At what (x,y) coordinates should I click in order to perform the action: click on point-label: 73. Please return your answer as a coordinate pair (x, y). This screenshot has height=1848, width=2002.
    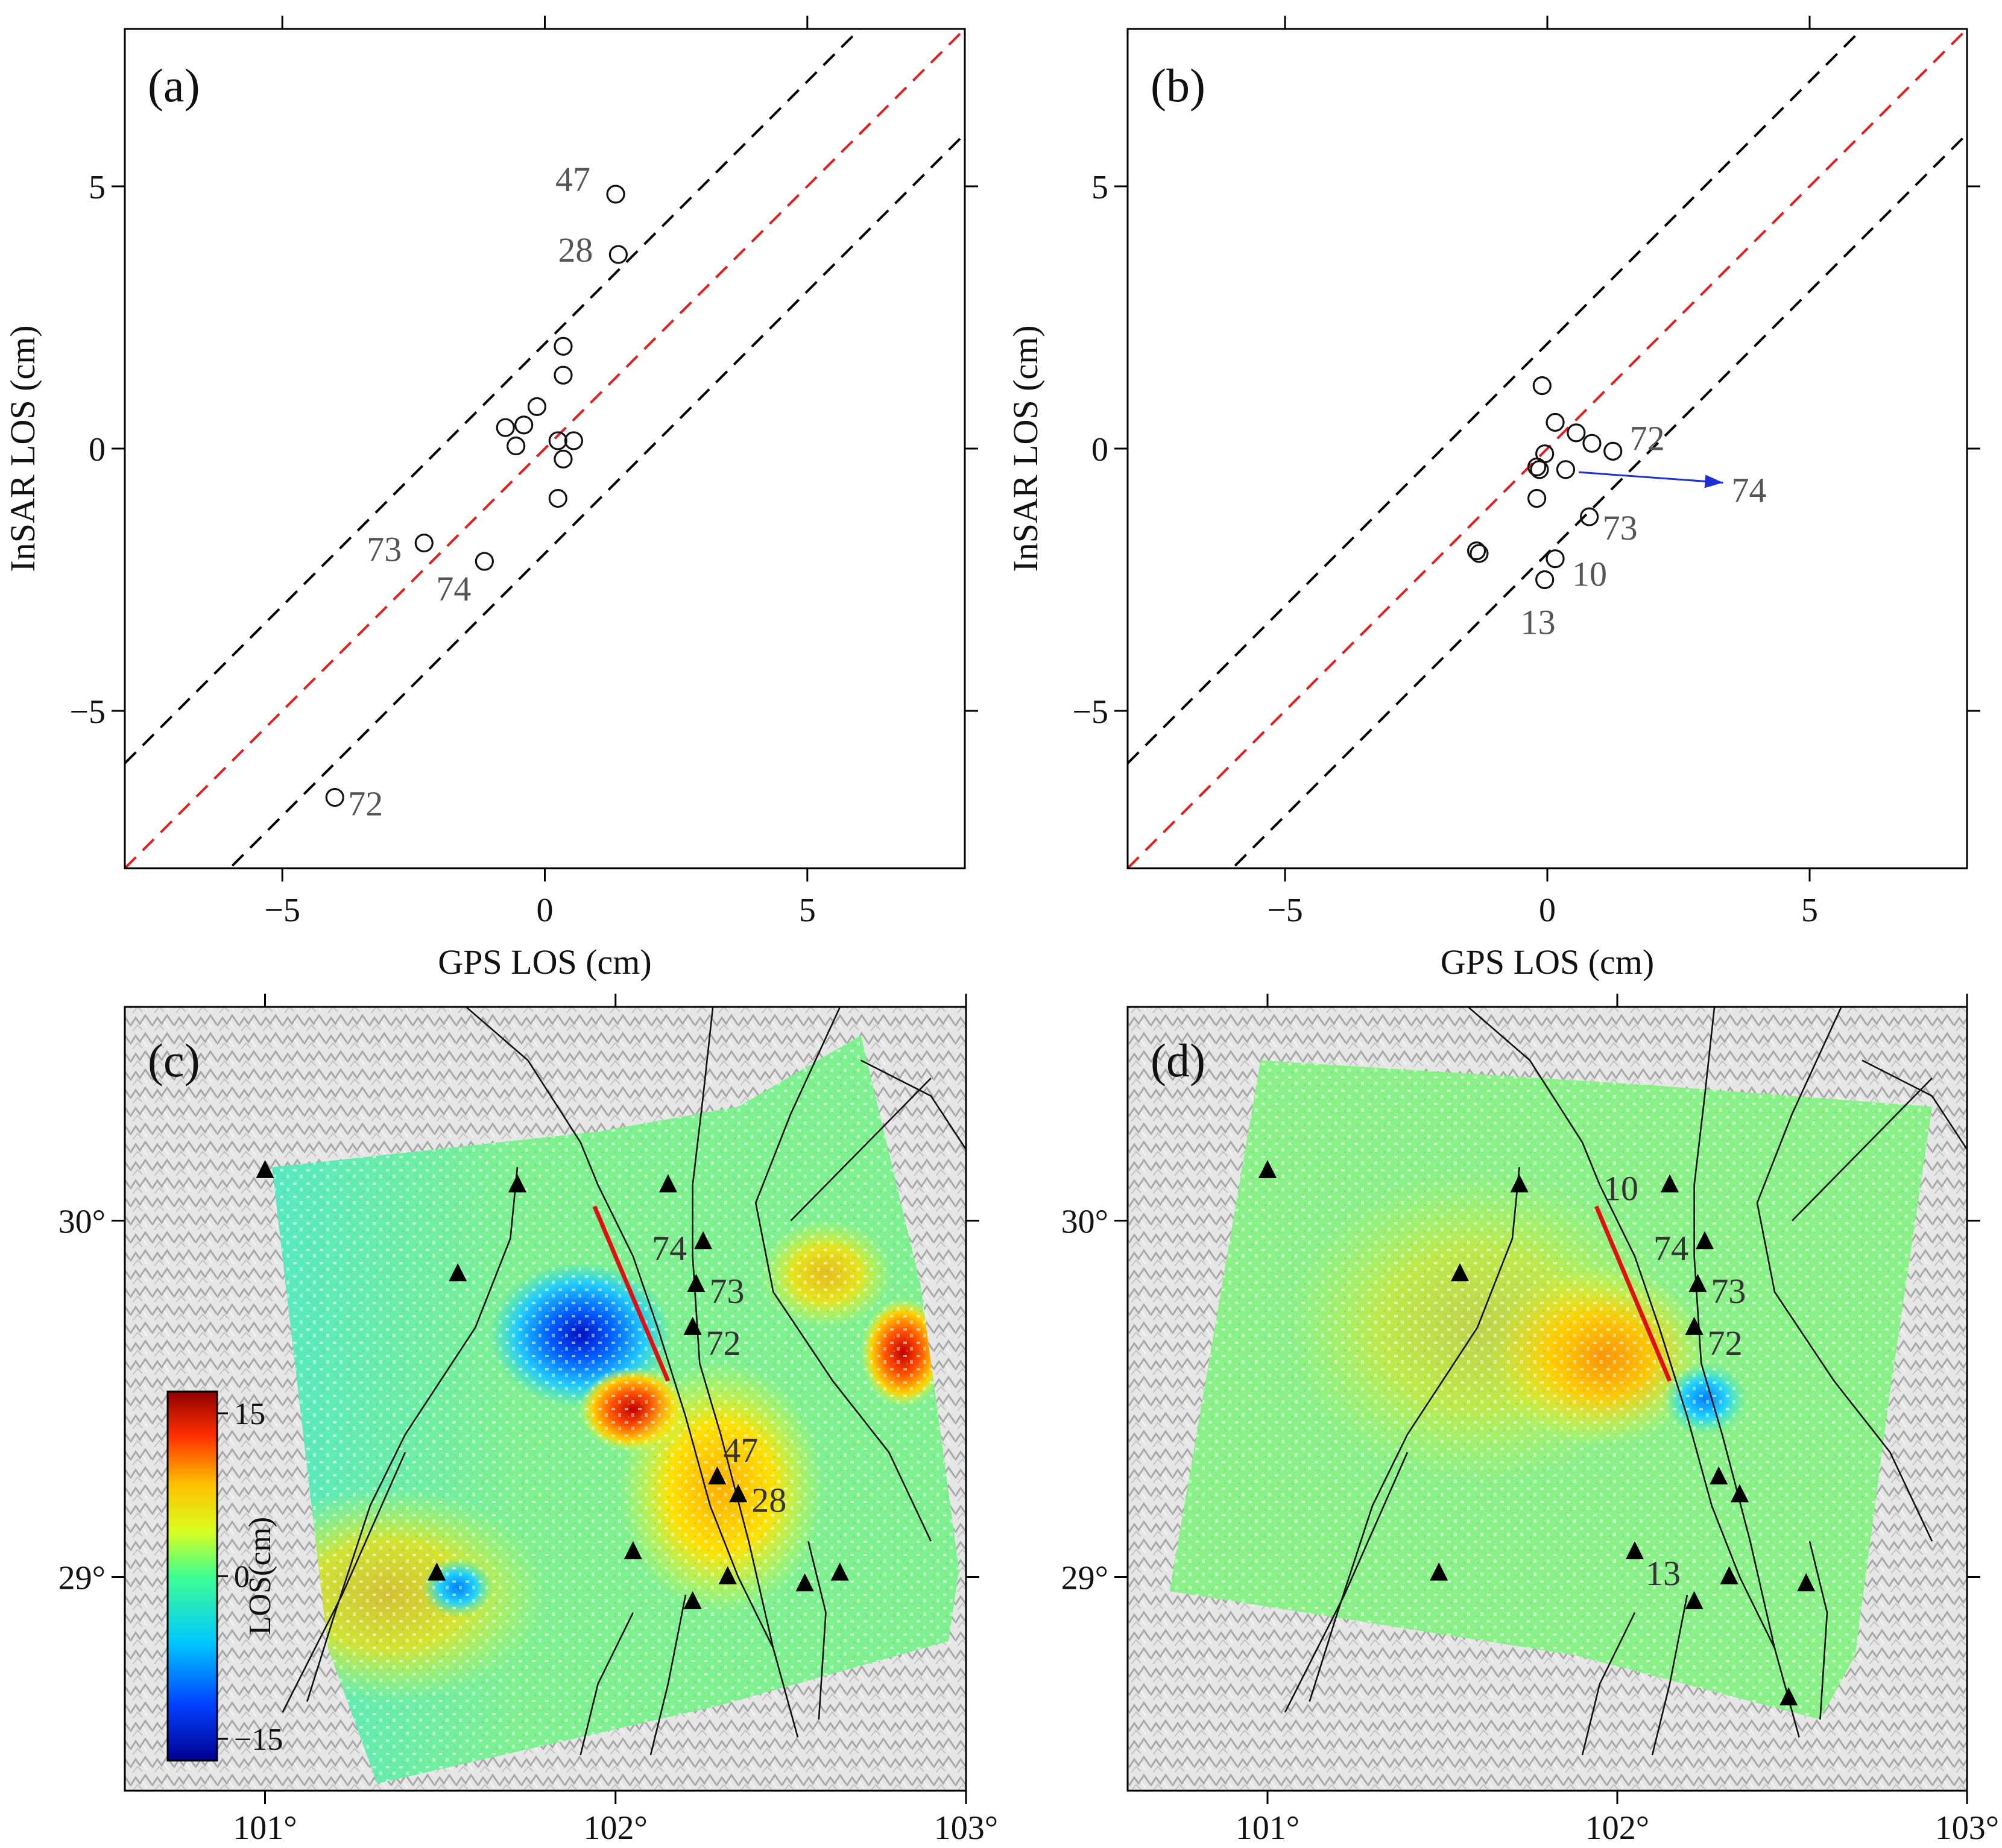
    Looking at the image, I should click on (384, 549).